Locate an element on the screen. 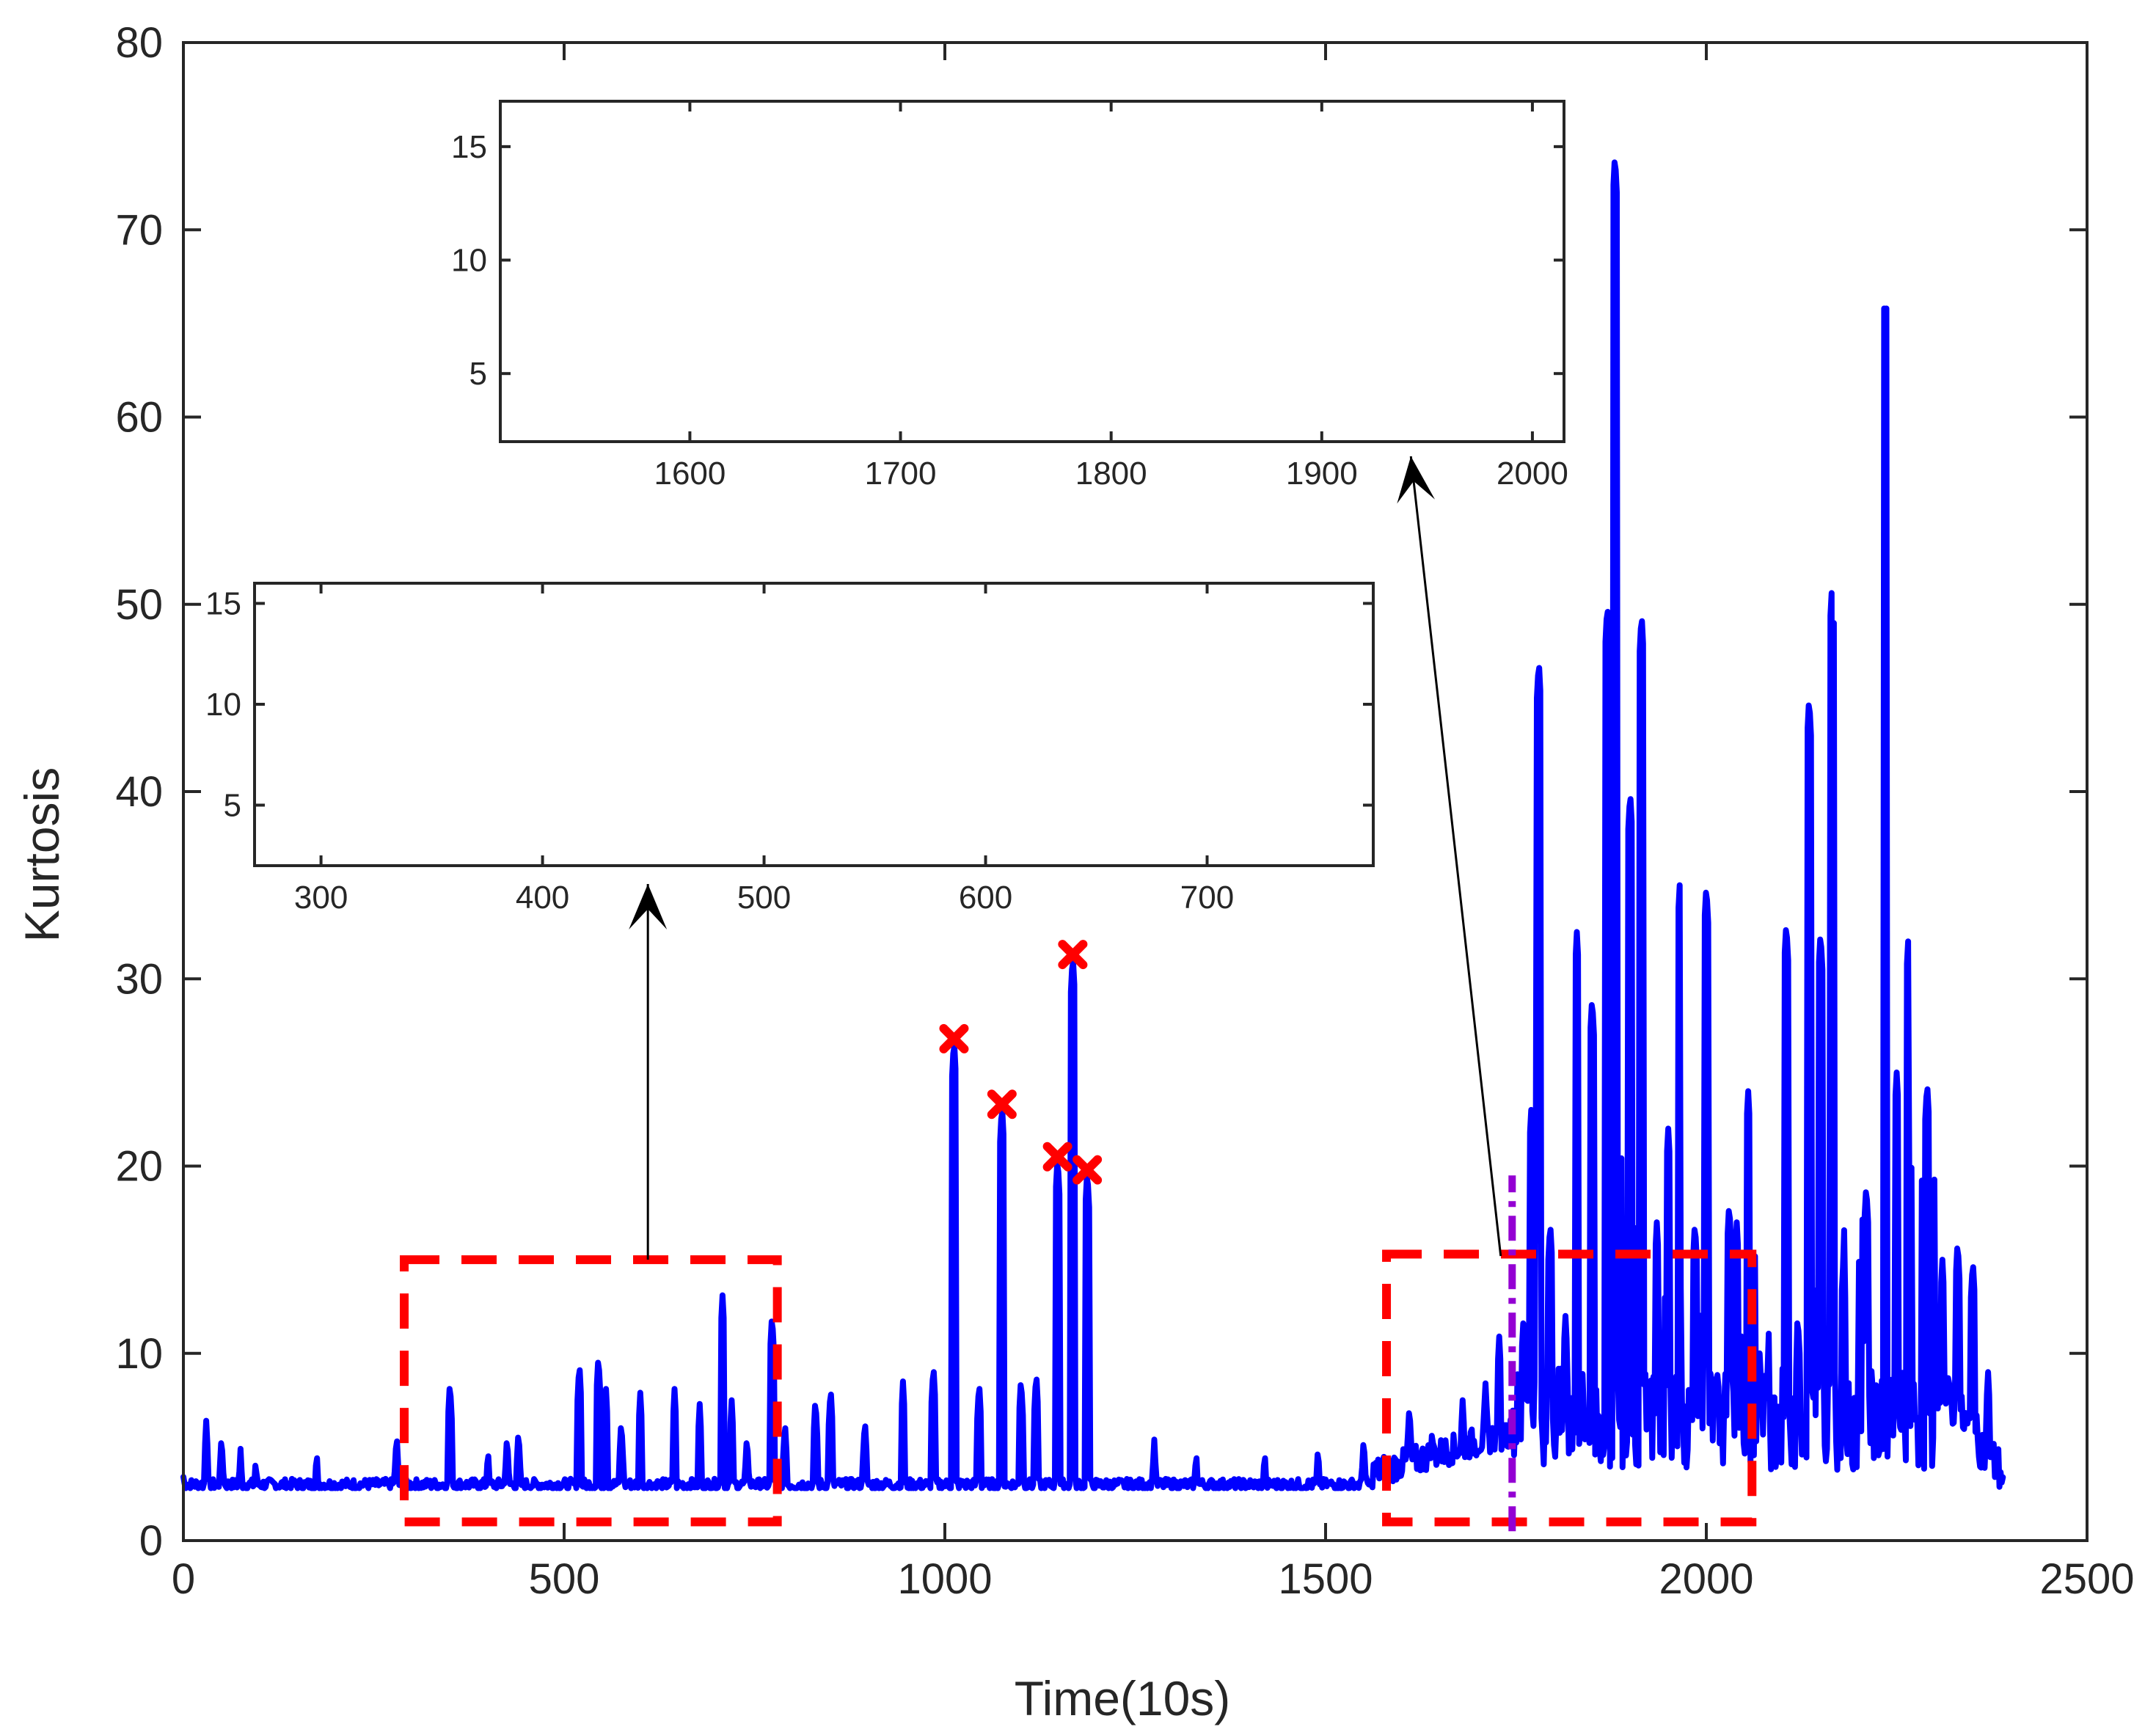 This screenshot has width=2156, height=1735. x-tick-label: 500 is located at coordinates (564, 1579).